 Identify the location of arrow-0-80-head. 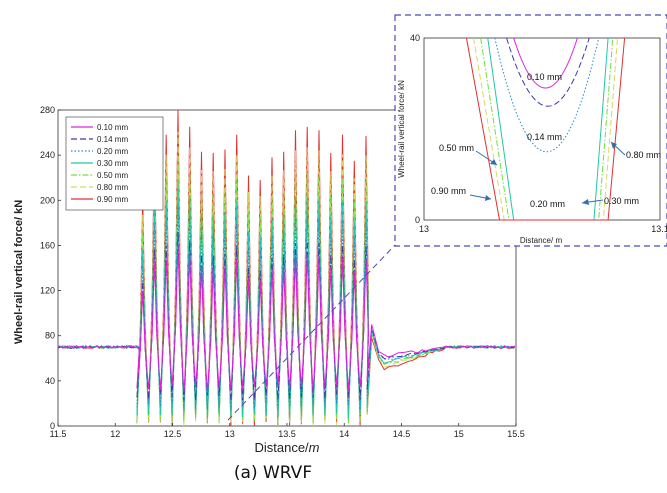
(614, 145).